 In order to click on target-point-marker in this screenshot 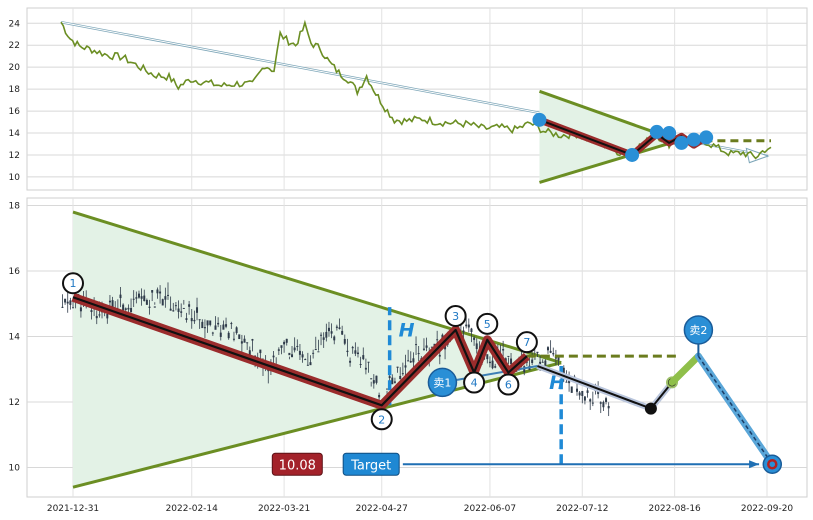, I will do `click(772, 464)`.